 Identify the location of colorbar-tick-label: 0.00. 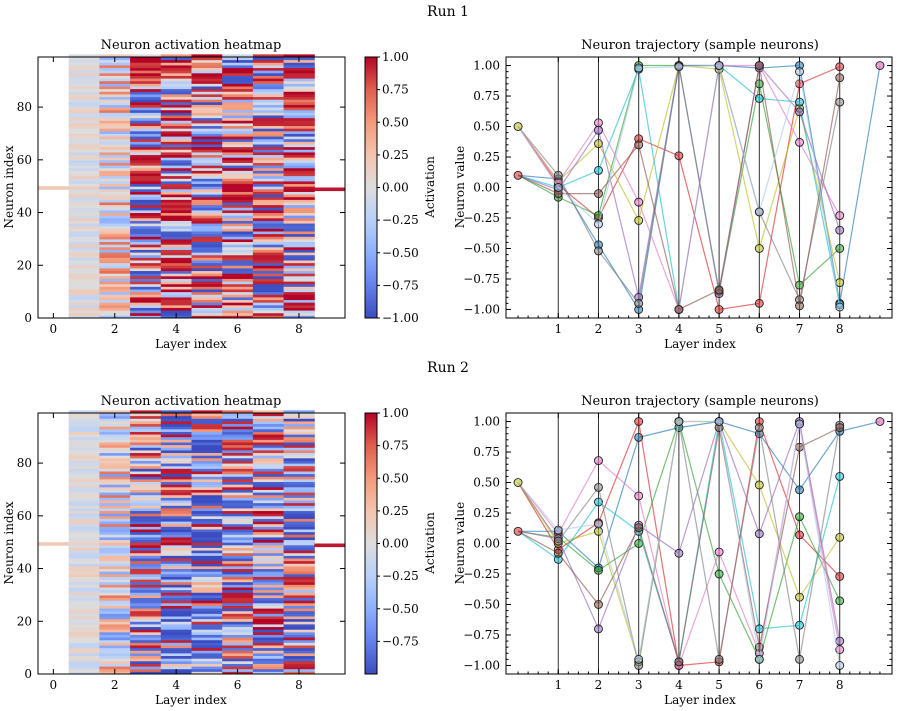
(395, 544).